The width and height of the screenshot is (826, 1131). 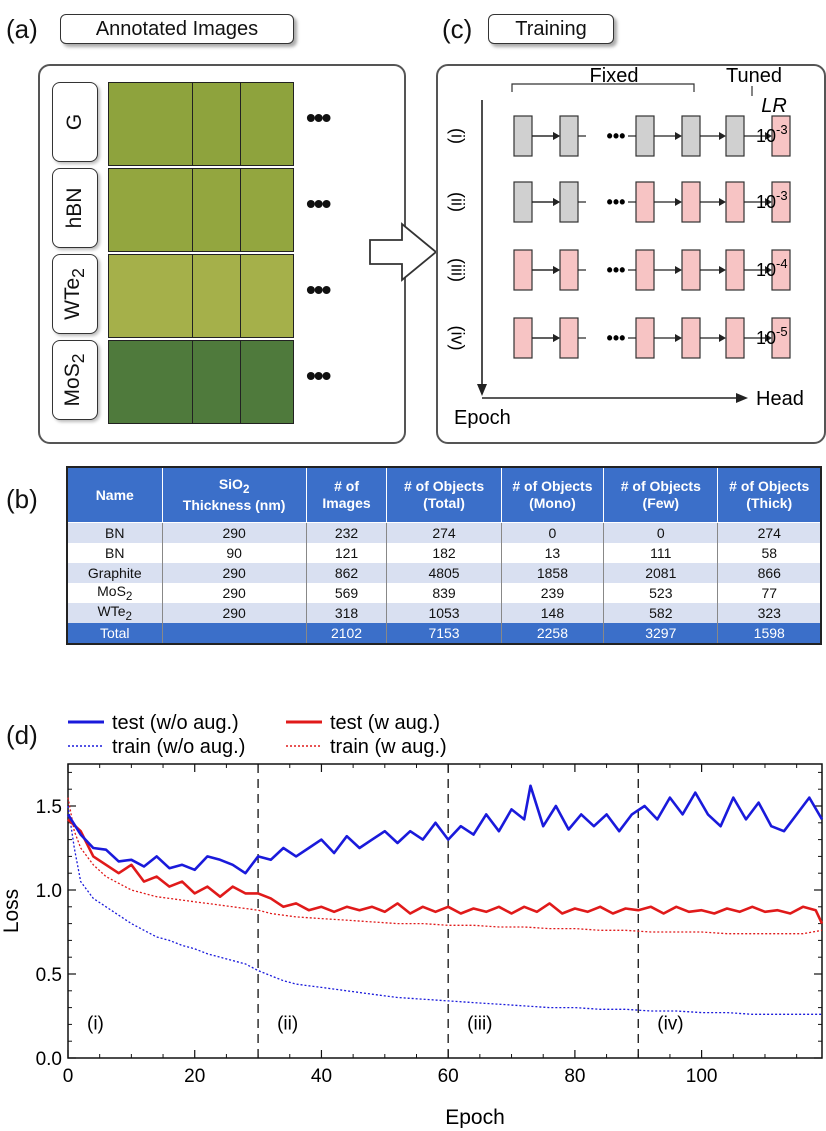 What do you see at coordinates (403, 252) in the screenshot?
I see `right-arrow-icon` at bounding box center [403, 252].